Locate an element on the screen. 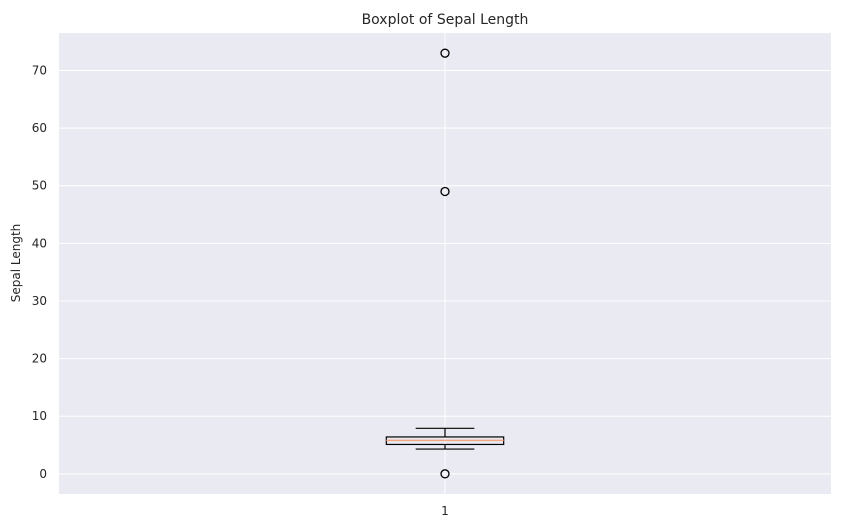 Image resolution: width=841 pixels, height=528 pixels. boxplot-marks is located at coordinates (445, 263).